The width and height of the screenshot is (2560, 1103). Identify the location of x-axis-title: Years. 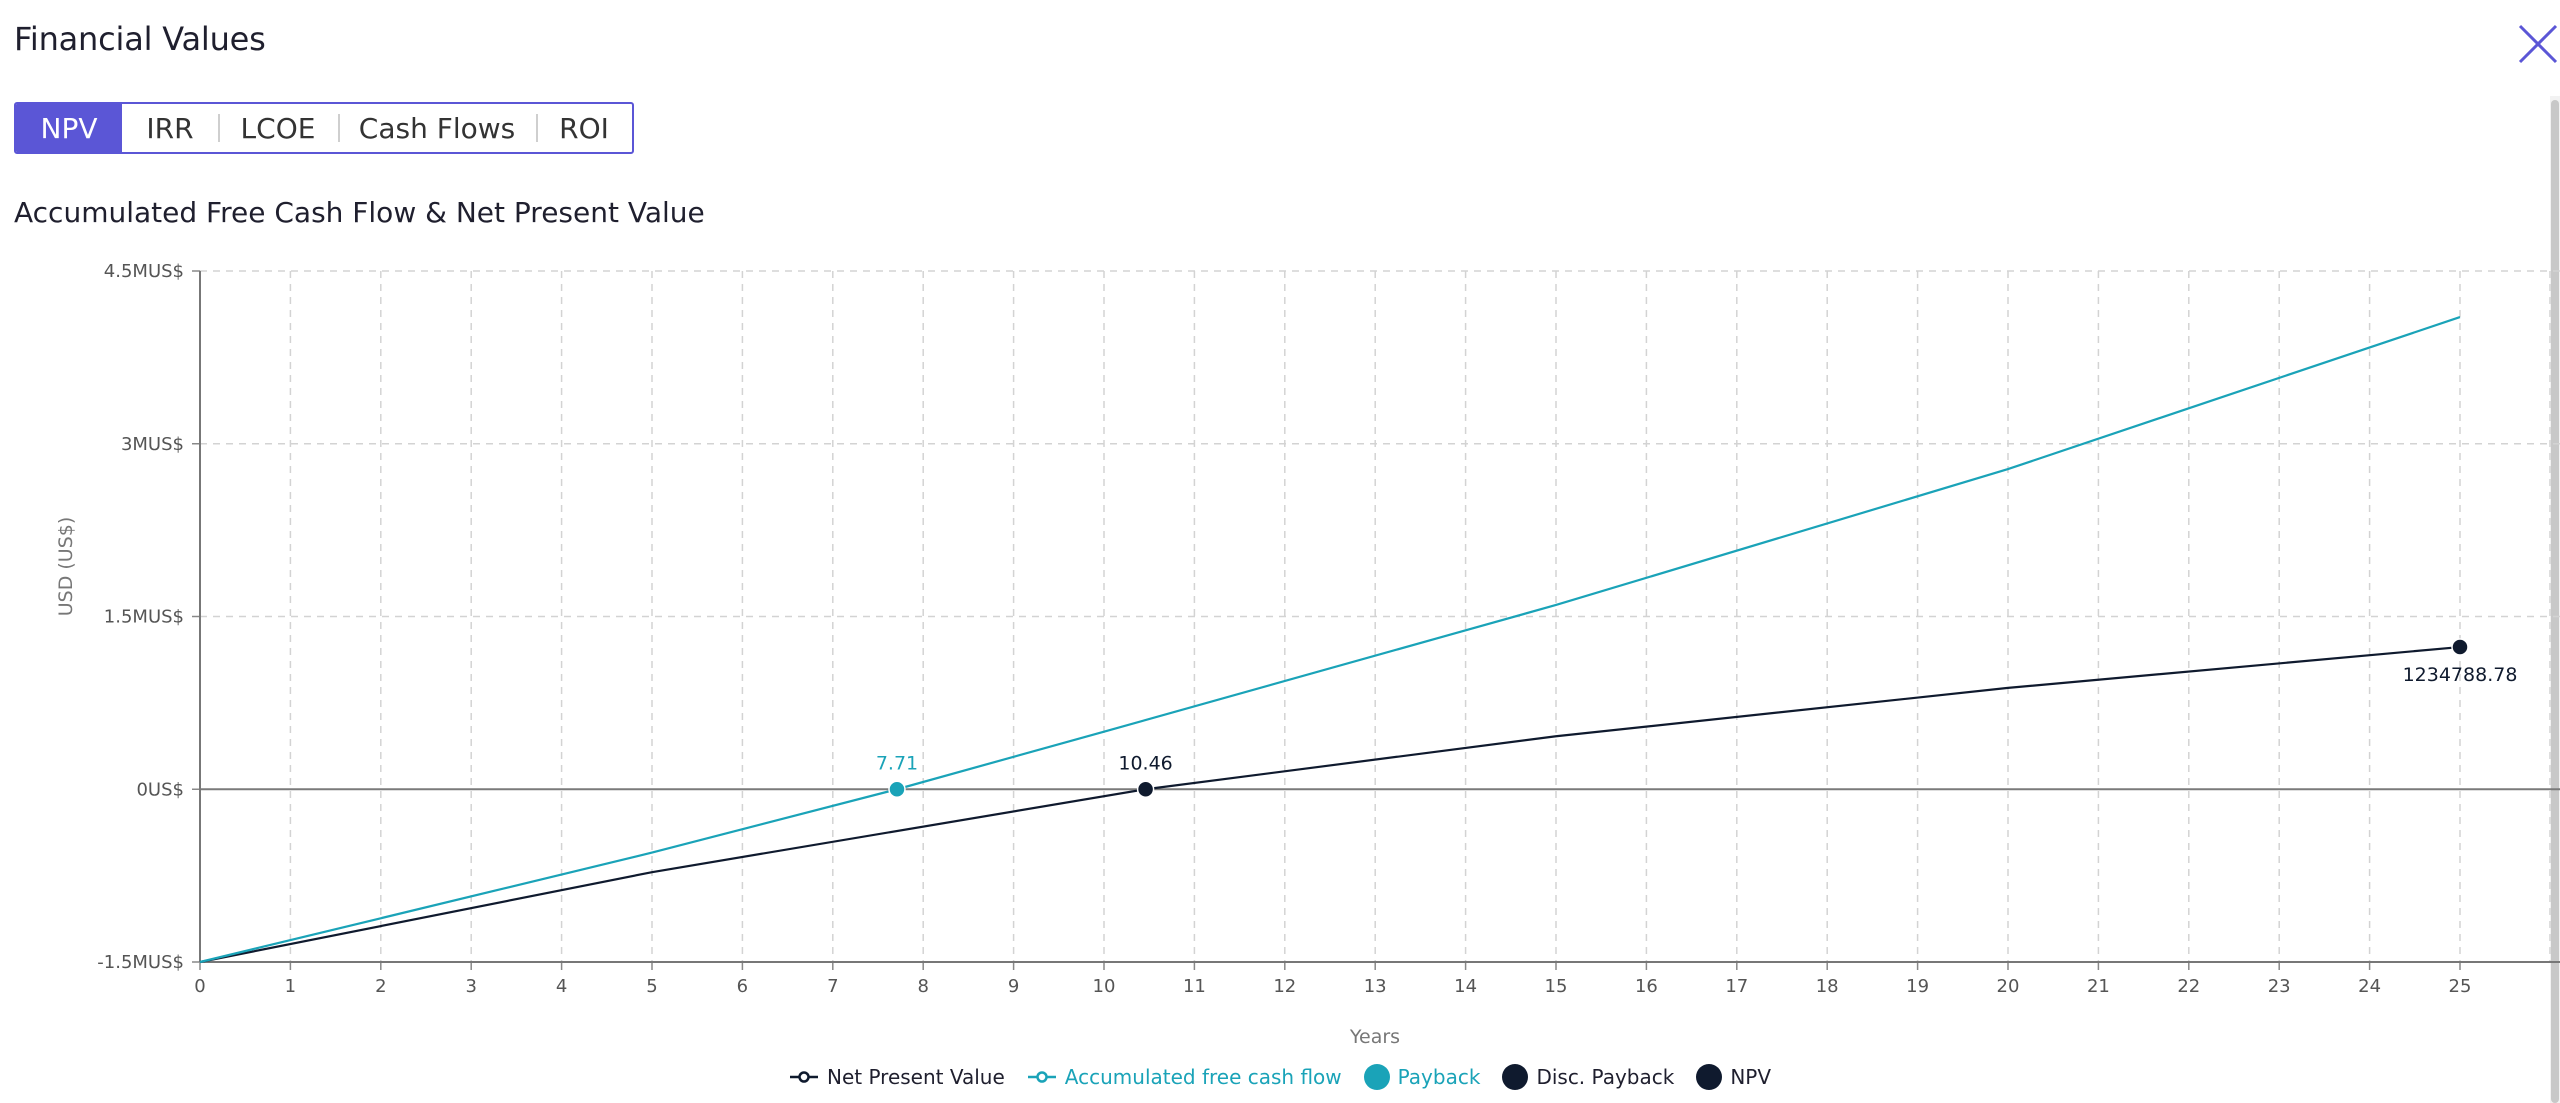
(1374, 1037).